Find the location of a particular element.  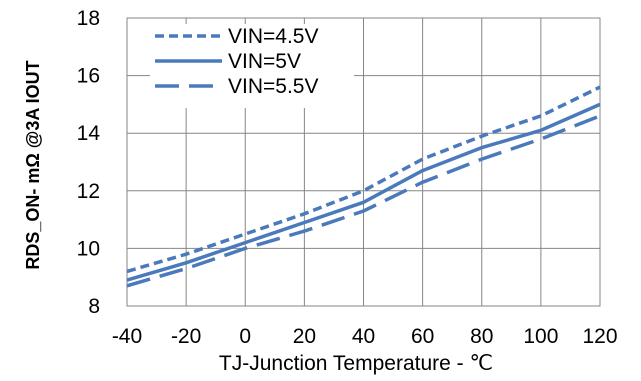

legend-label: VIN=5.5V is located at coordinates (273, 86).